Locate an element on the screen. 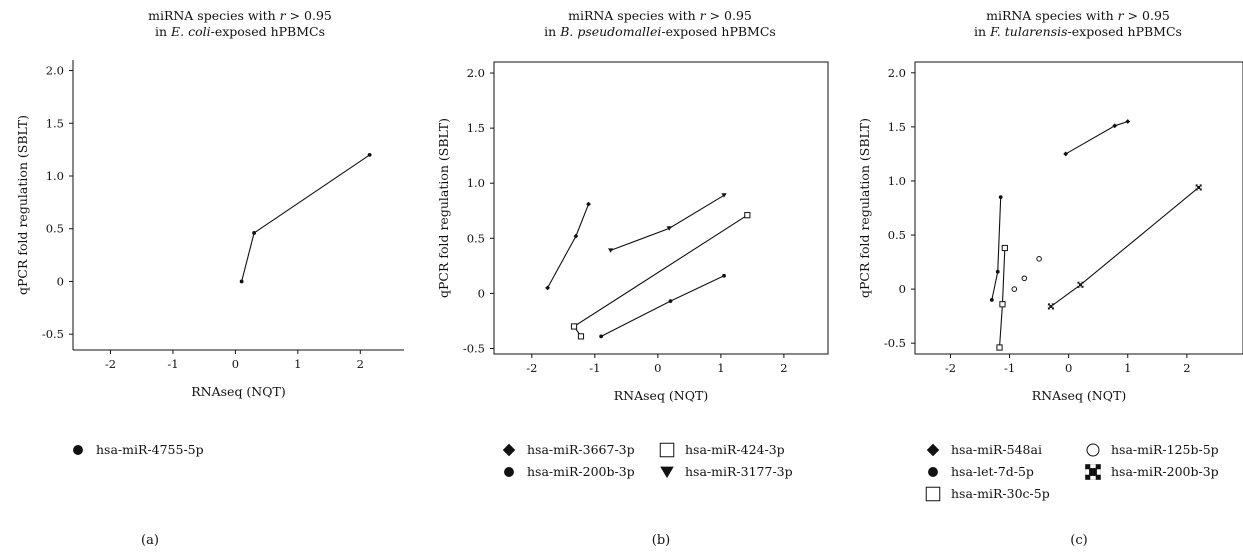 The width and height of the screenshot is (1243, 558). legend-item: hsa-miR-125b-5p is located at coordinates (1152, 449).